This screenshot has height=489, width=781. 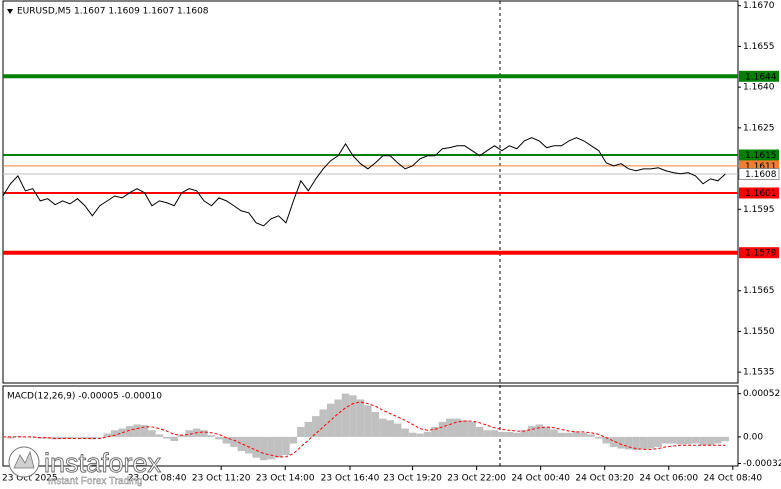 What do you see at coordinates (540, 479) in the screenshot?
I see `x-tick-label: 24 Oct 00:40` at bounding box center [540, 479].